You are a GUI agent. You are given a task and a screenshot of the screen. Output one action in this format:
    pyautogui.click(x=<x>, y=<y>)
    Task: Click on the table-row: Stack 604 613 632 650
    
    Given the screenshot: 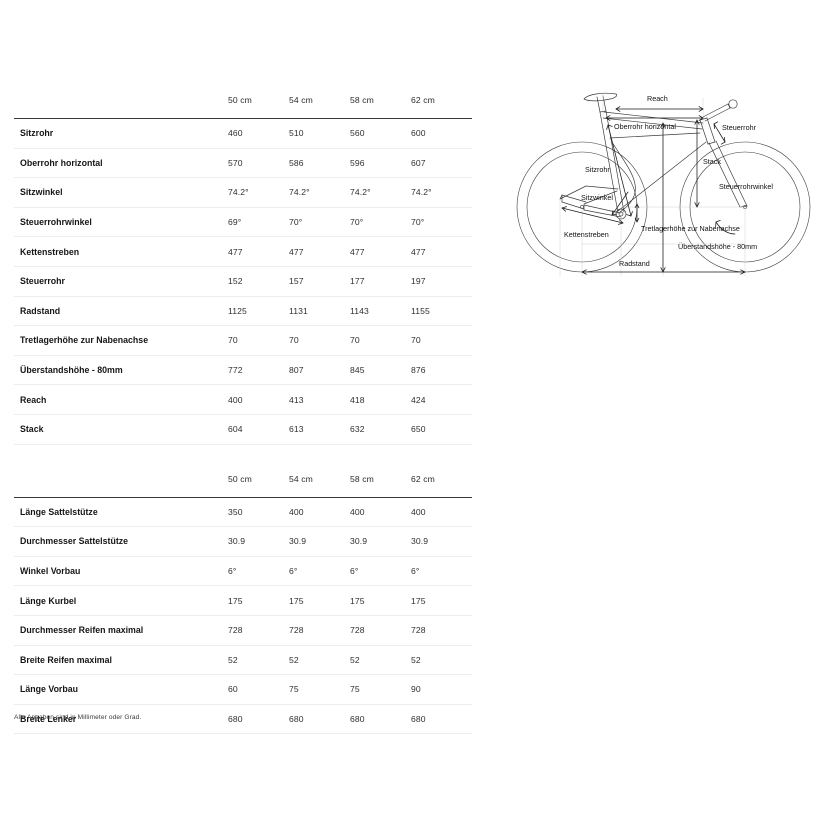 What is the action you would take?
    pyautogui.click(x=243, y=429)
    